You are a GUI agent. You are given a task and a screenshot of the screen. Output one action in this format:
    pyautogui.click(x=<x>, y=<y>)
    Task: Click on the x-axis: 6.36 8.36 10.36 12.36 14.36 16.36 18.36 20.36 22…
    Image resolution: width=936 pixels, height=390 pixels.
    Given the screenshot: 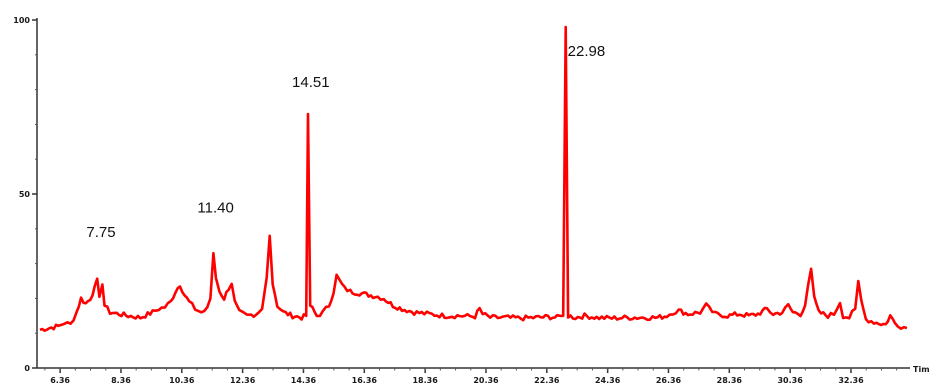 What is the action you would take?
    pyautogui.click(x=483, y=375)
    